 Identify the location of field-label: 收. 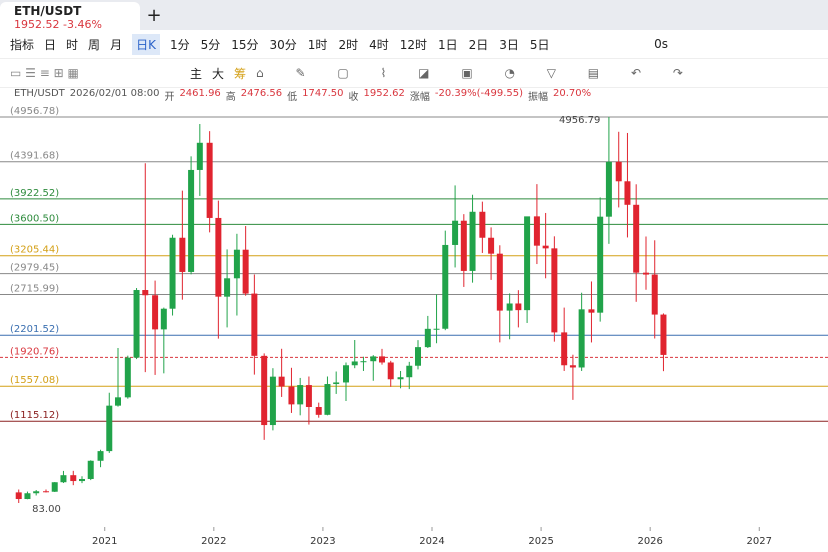
(353, 97).